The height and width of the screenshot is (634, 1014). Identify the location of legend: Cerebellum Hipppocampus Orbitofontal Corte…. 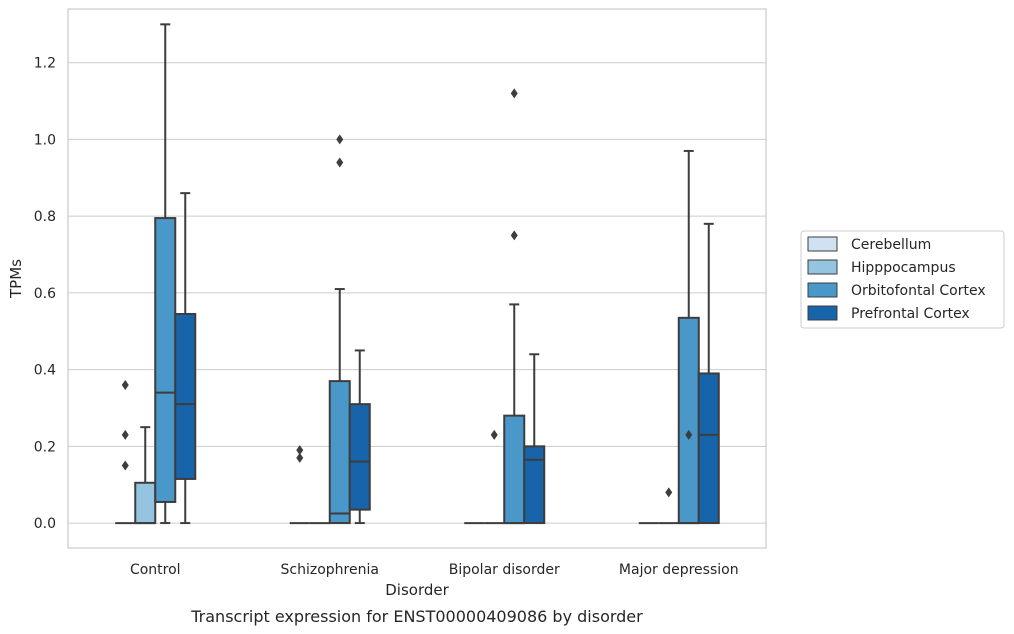
(902, 279).